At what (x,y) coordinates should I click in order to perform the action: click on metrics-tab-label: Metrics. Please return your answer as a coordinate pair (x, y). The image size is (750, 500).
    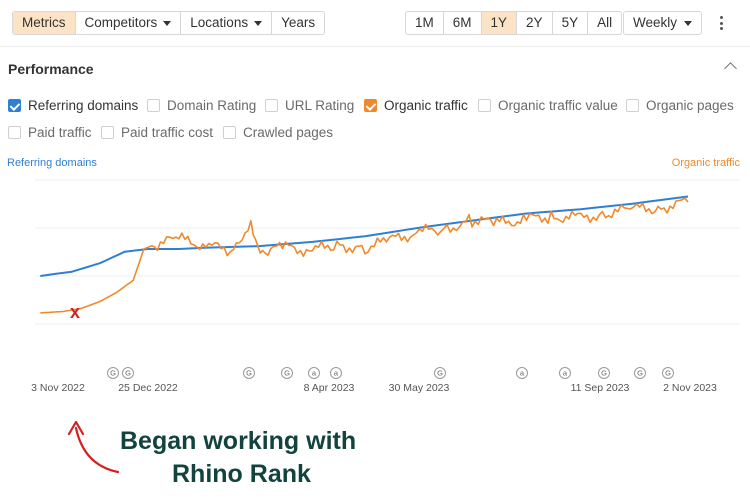
    Looking at the image, I should click on (44, 22).